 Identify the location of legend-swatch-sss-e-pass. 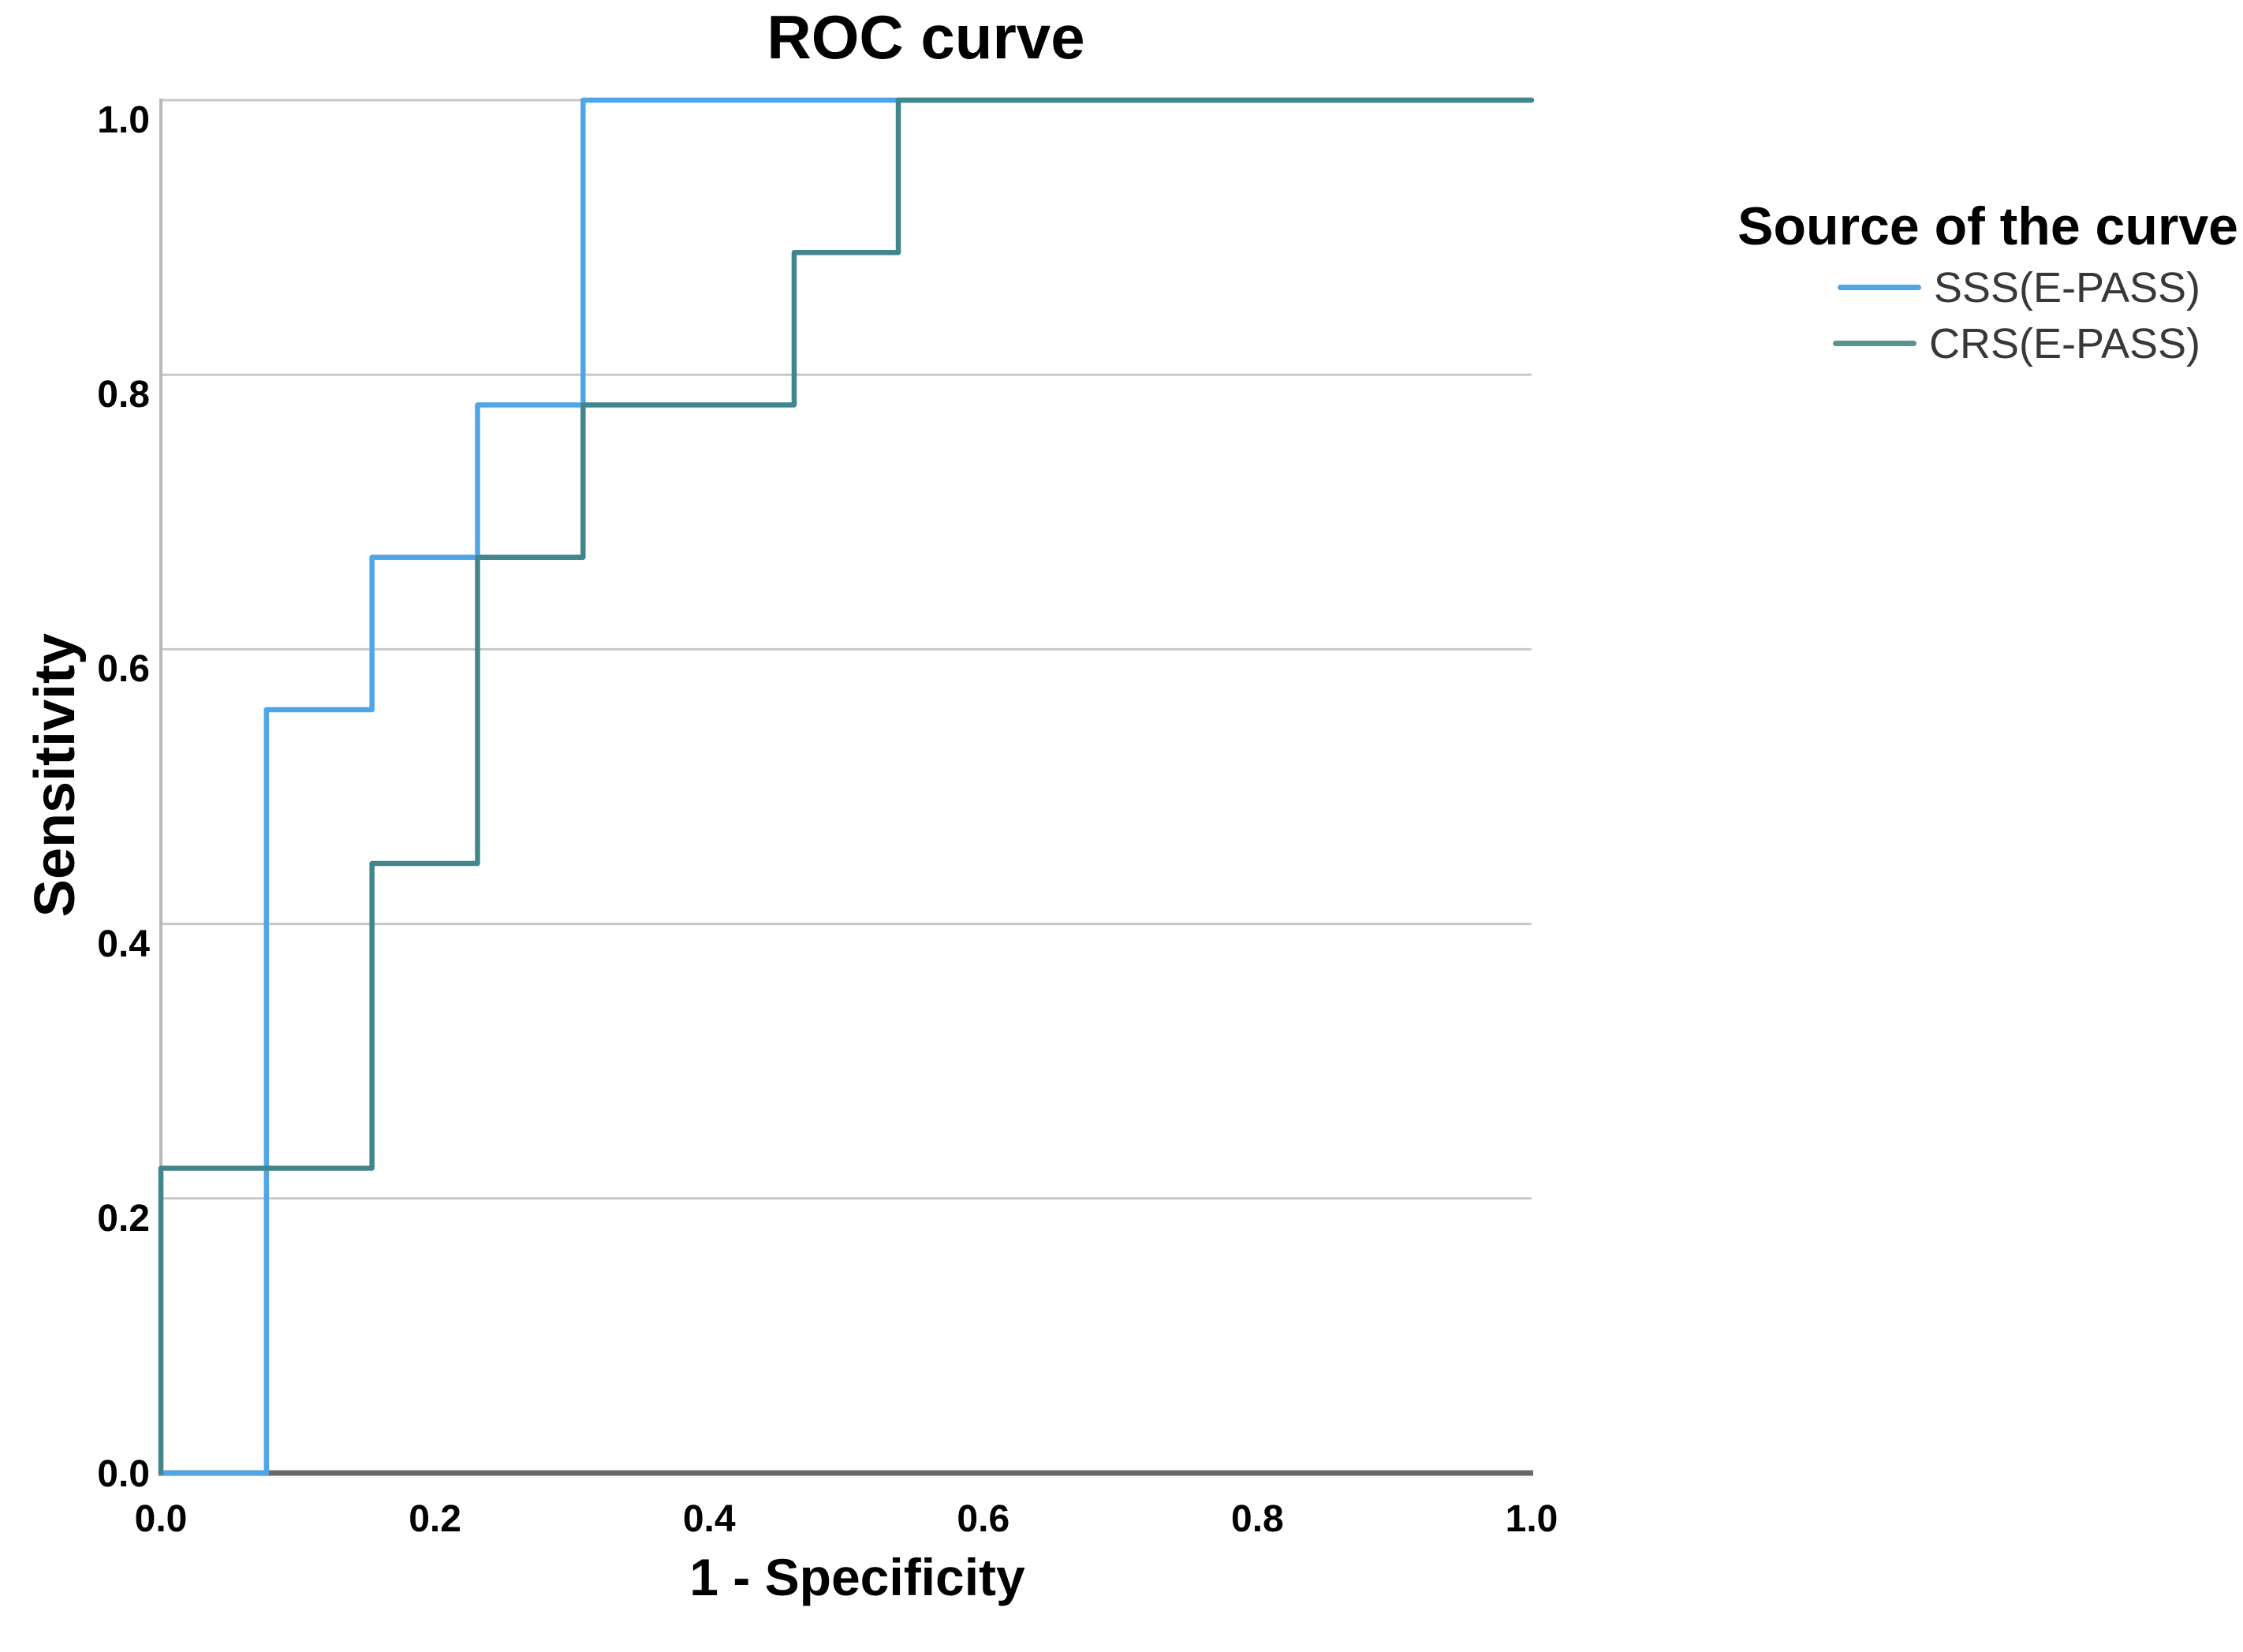
(1879, 288).